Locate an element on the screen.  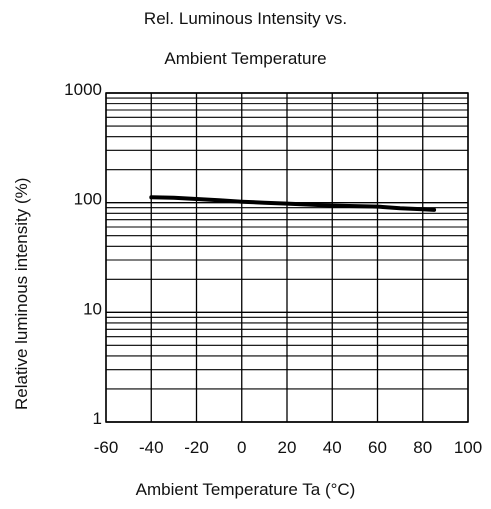
x-tick-labels: -60 -40 -20 0 20 40 60 80 100 is located at coordinates (288, 447).